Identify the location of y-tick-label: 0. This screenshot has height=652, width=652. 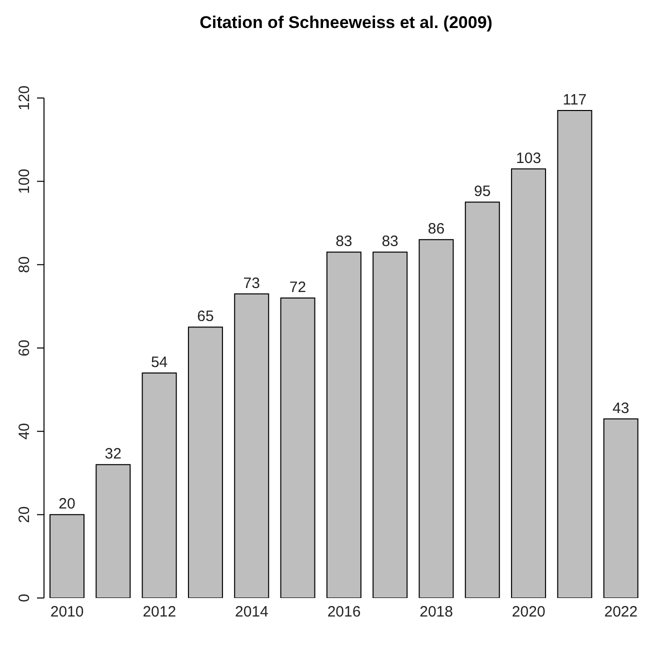
(24, 598).